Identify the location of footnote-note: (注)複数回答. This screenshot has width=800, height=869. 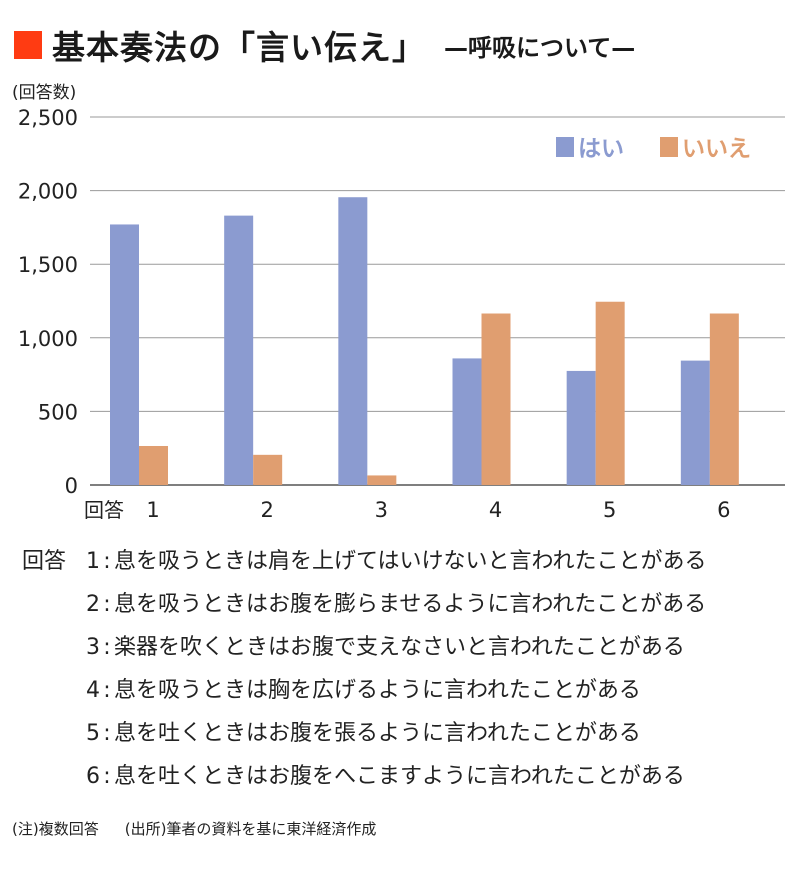
(55, 829).